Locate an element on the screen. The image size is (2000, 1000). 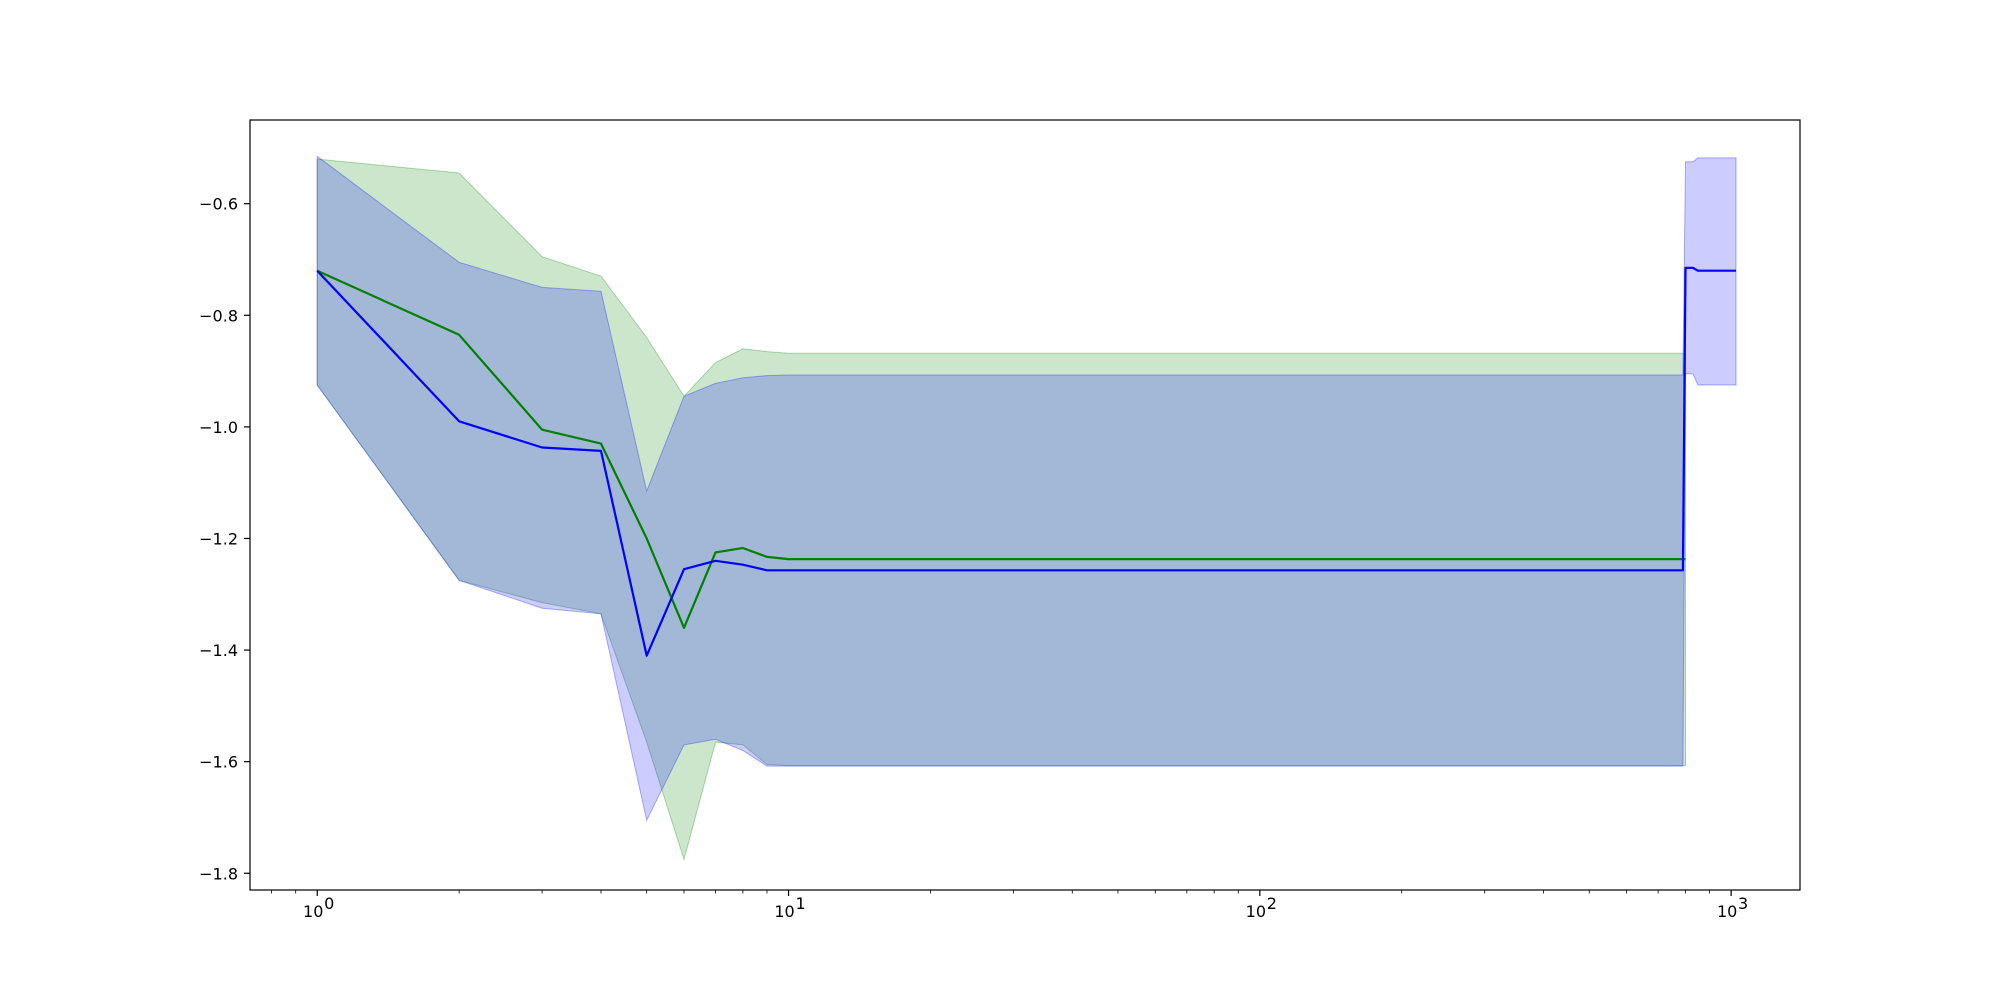
x-tick-exponent-2: 2 is located at coordinates (1272, 903).